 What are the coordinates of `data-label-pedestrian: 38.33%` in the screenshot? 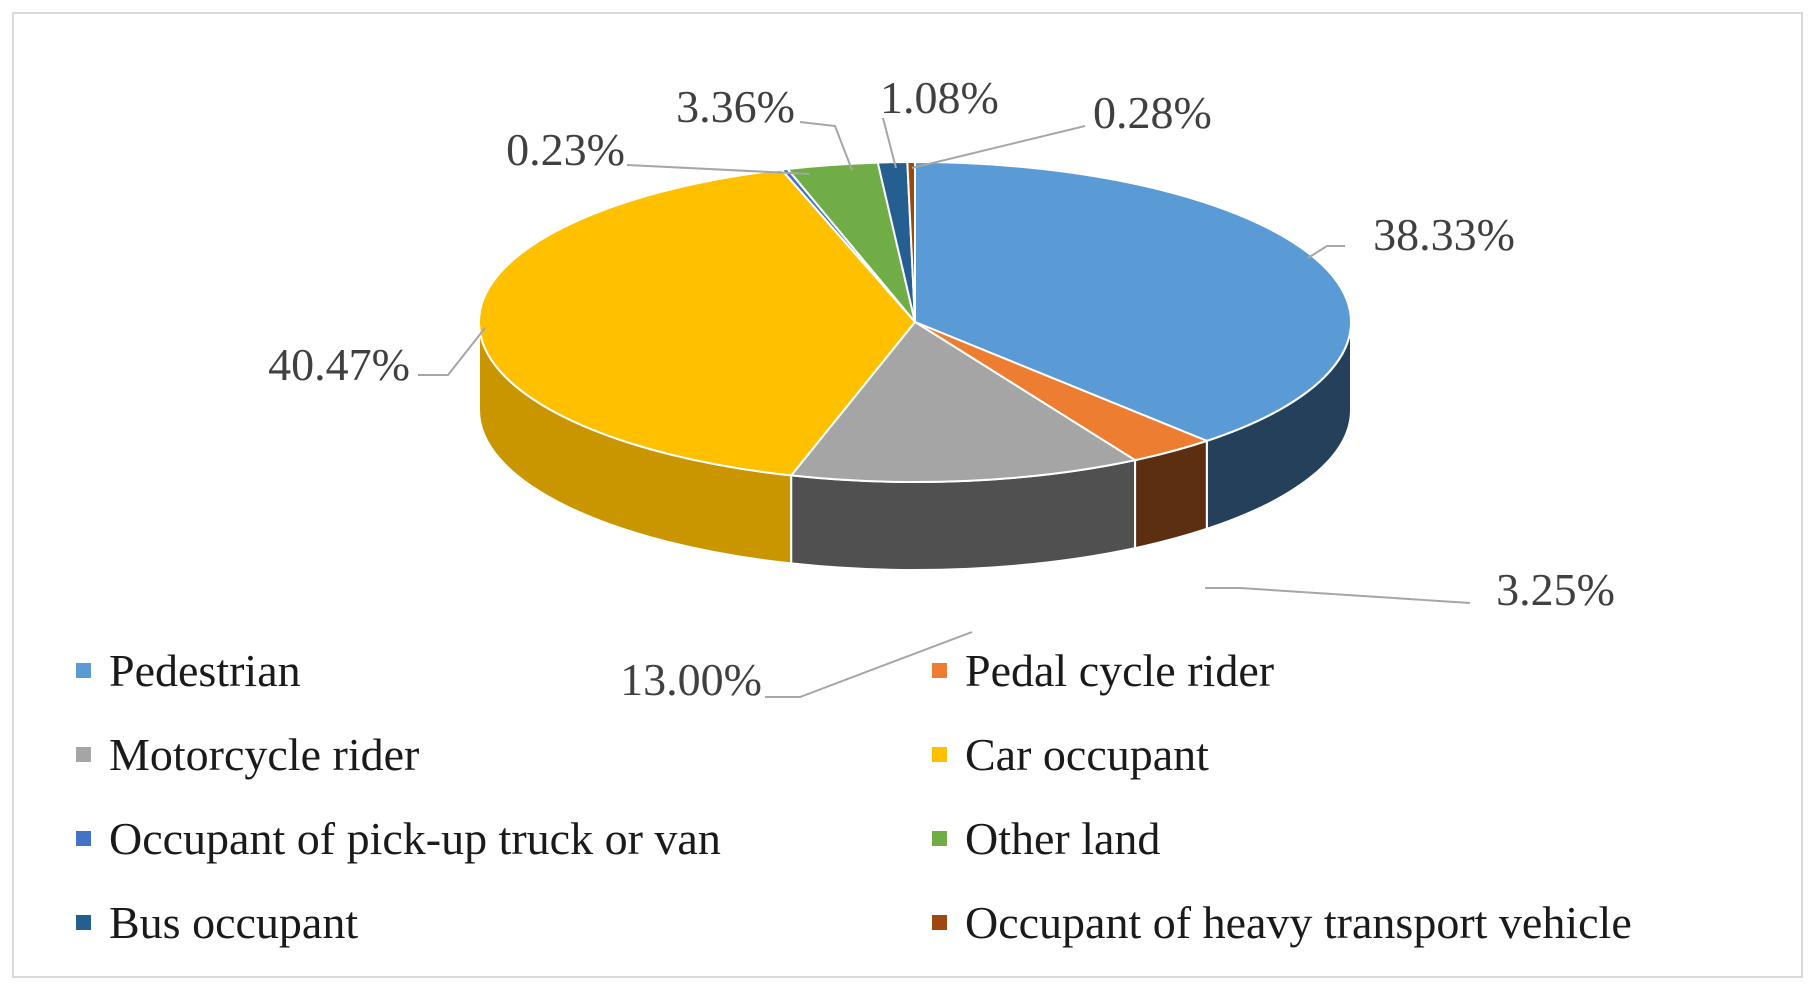 It's located at (1444, 234).